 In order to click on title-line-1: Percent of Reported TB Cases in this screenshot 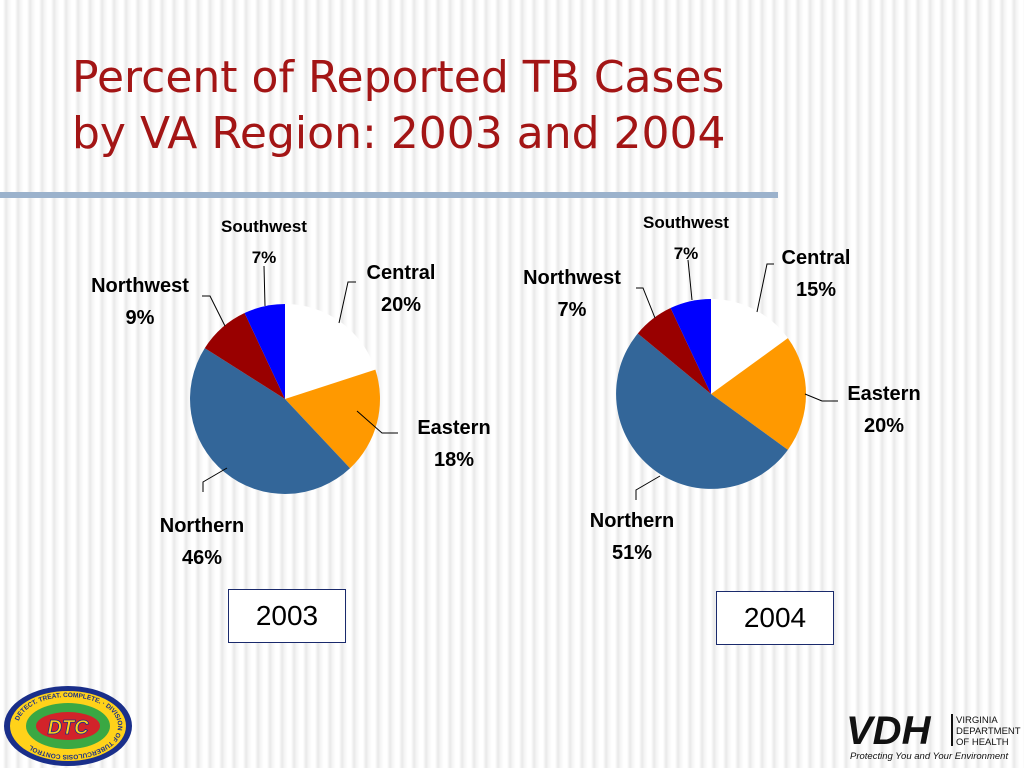, I will do `click(398, 77)`.